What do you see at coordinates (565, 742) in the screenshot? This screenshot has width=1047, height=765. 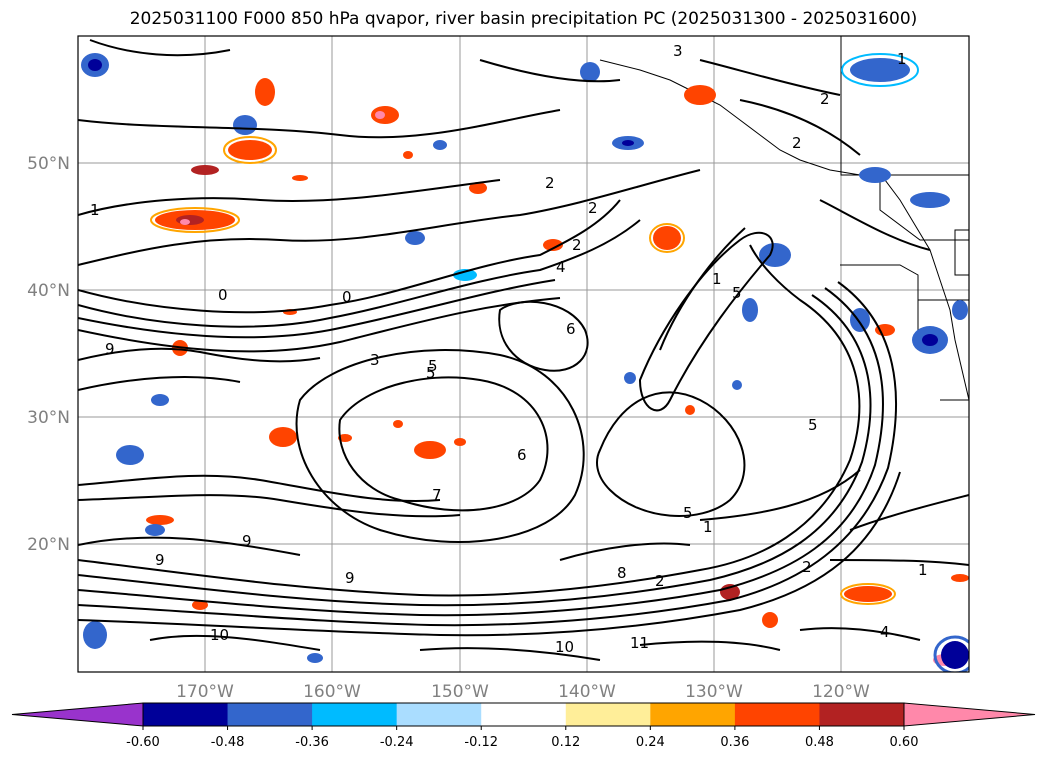 I see `colorbar-tick-label: 0.12` at bounding box center [565, 742].